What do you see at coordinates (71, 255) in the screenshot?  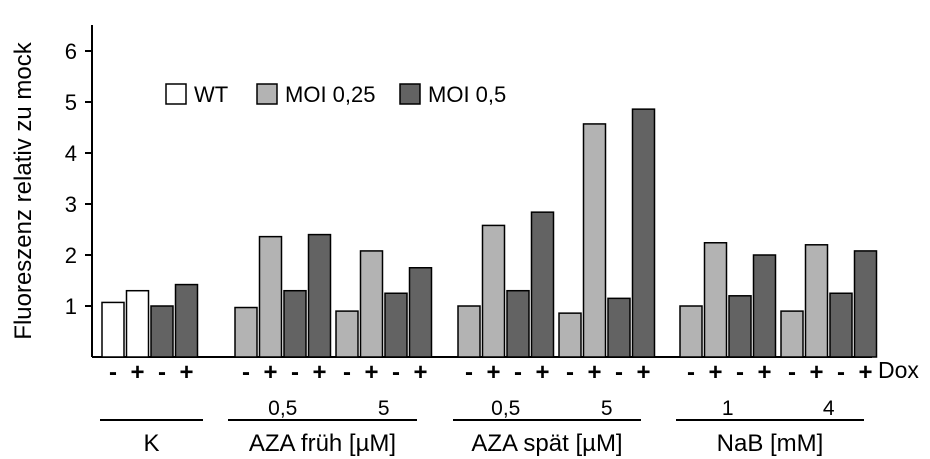 I see `y-tick-label: 2` at bounding box center [71, 255].